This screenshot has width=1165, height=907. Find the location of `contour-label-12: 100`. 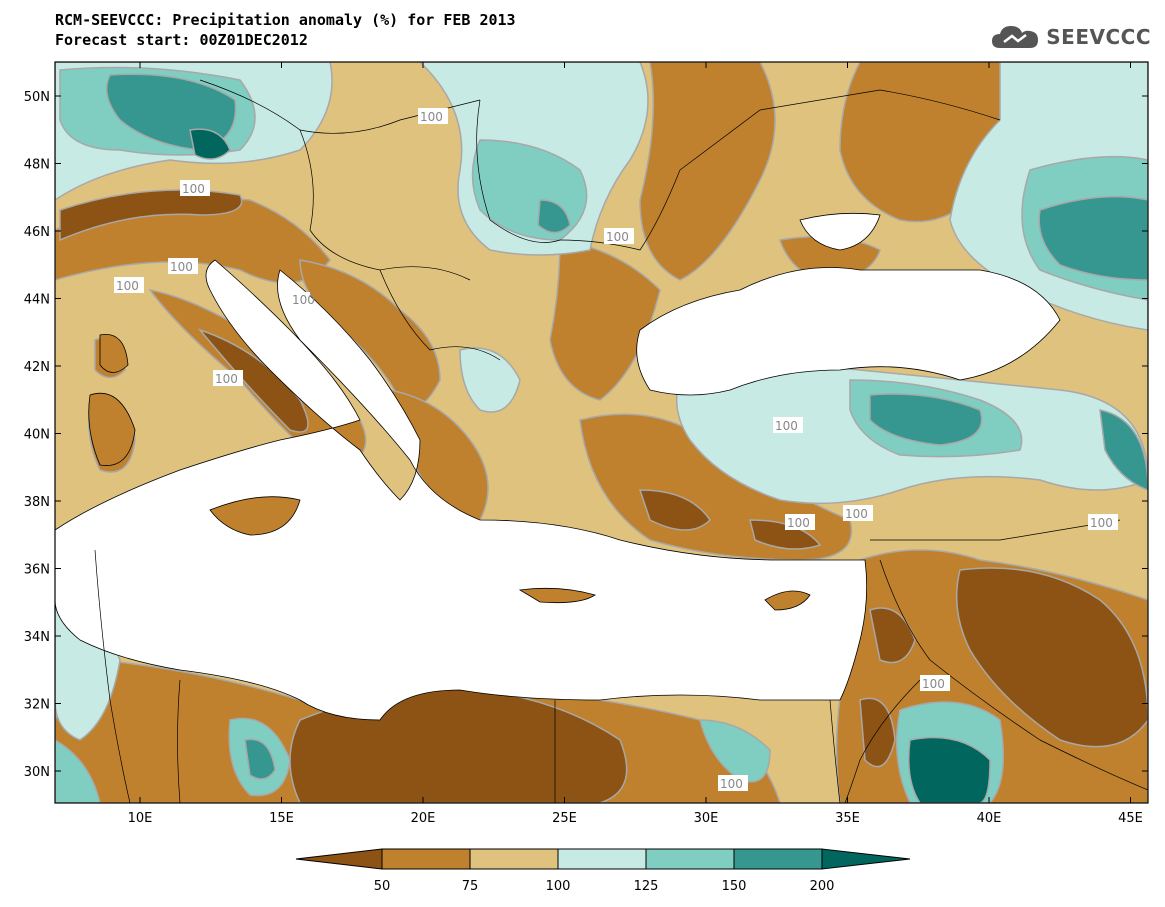

contour-label-12: 100 is located at coordinates (733, 783).